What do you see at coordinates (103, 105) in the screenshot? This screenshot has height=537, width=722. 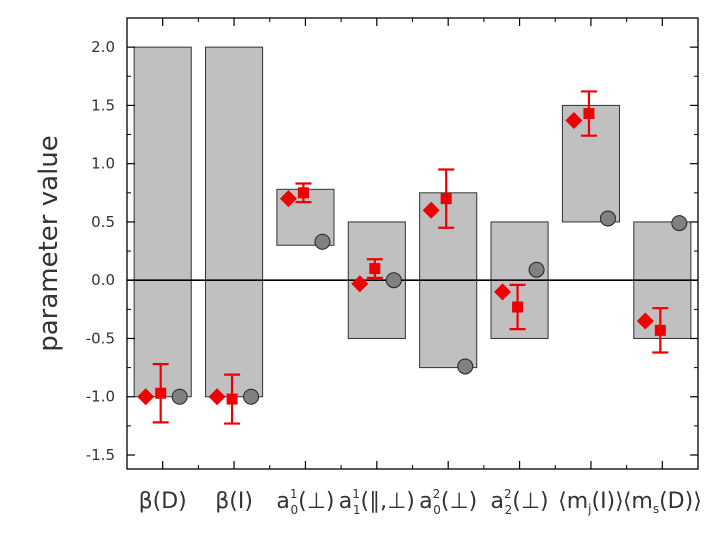 I see `y-tick-label: 1.5` at bounding box center [103, 105].